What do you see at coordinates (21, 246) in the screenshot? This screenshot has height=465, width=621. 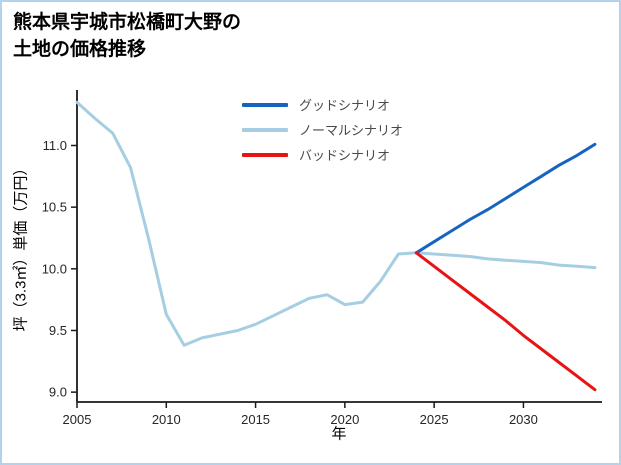 I see `y-axis-label: 坪（3.3㎡）単価（万円）` at bounding box center [21, 246].